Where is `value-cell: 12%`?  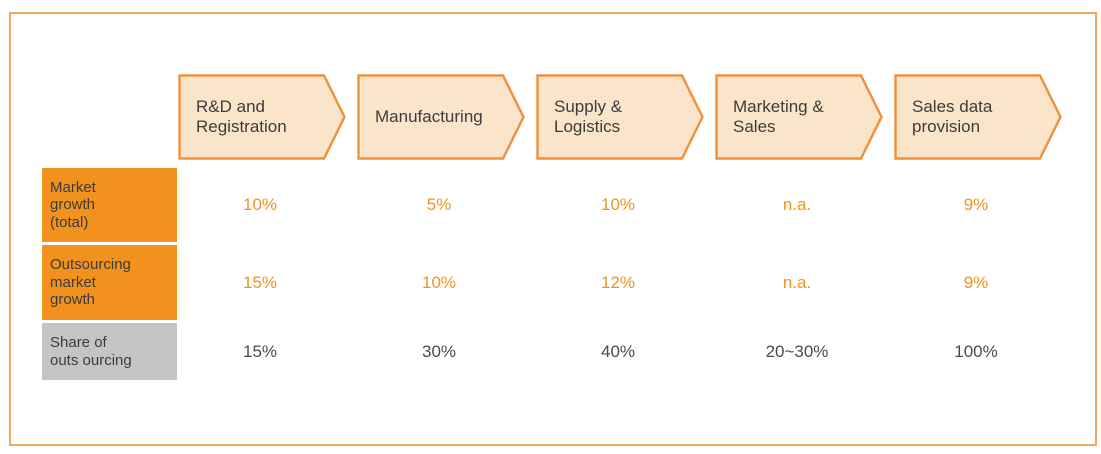 value-cell: 12% is located at coordinates (618, 282).